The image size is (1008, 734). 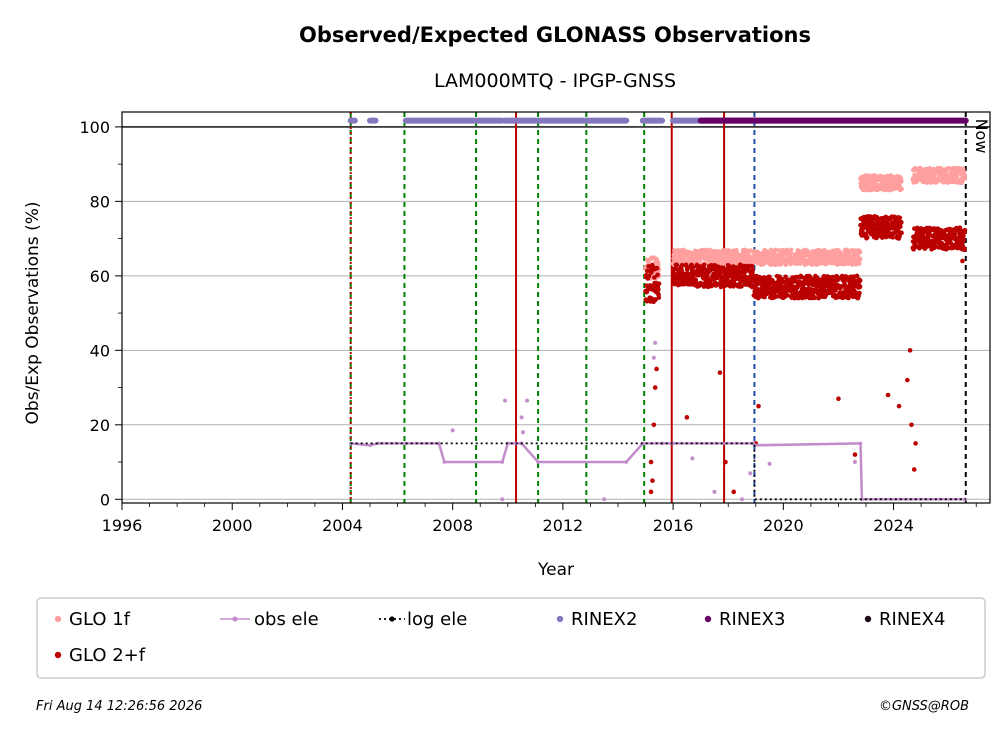 What do you see at coordinates (893, 525) in the screenshot?
I see `x-tick-label: 2024` at bounding box center [893, 525].